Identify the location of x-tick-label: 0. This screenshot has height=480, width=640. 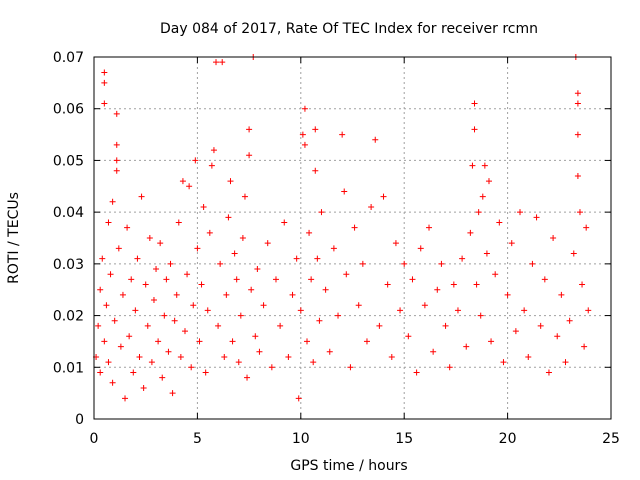
(94, 439).